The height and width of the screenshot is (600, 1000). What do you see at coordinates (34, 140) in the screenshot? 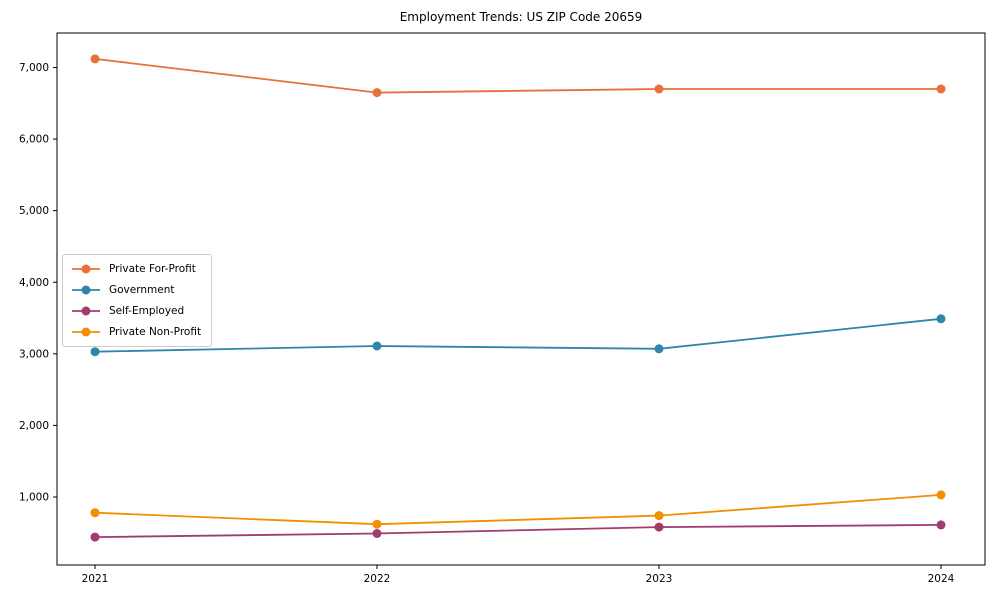
I see `y-tick-label: 6,000` at bounding box center [34, 140].